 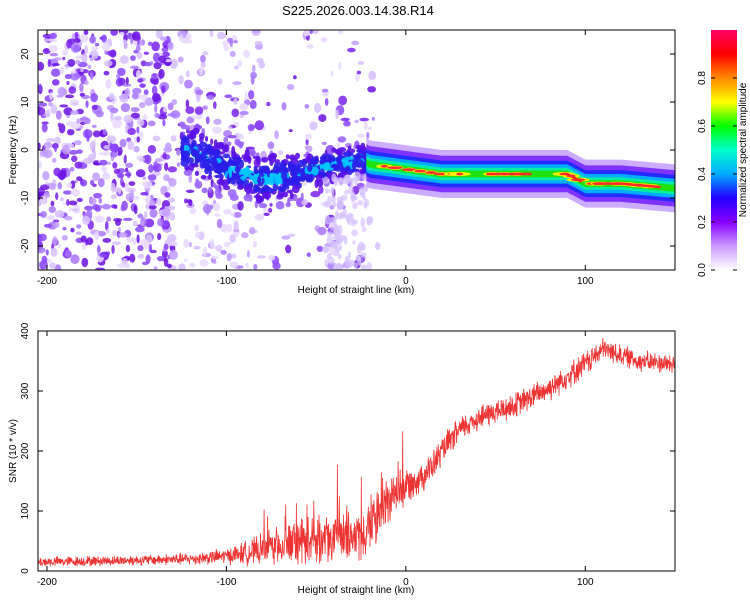 What do you see at coordinates (47, 281) in the screenshot?
I see `spectrogram-x-tick-label: -200` at bounding box center [47, 281].